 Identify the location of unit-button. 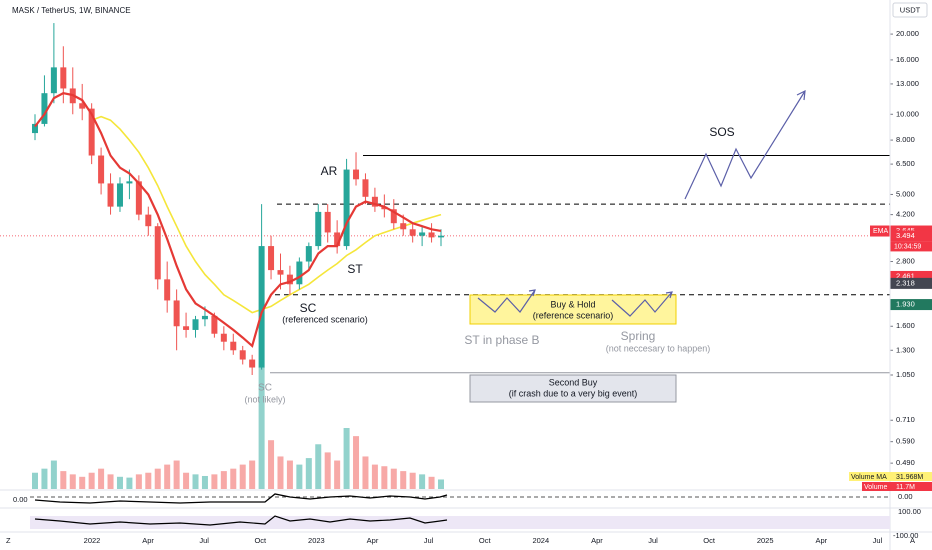
(910, 10).